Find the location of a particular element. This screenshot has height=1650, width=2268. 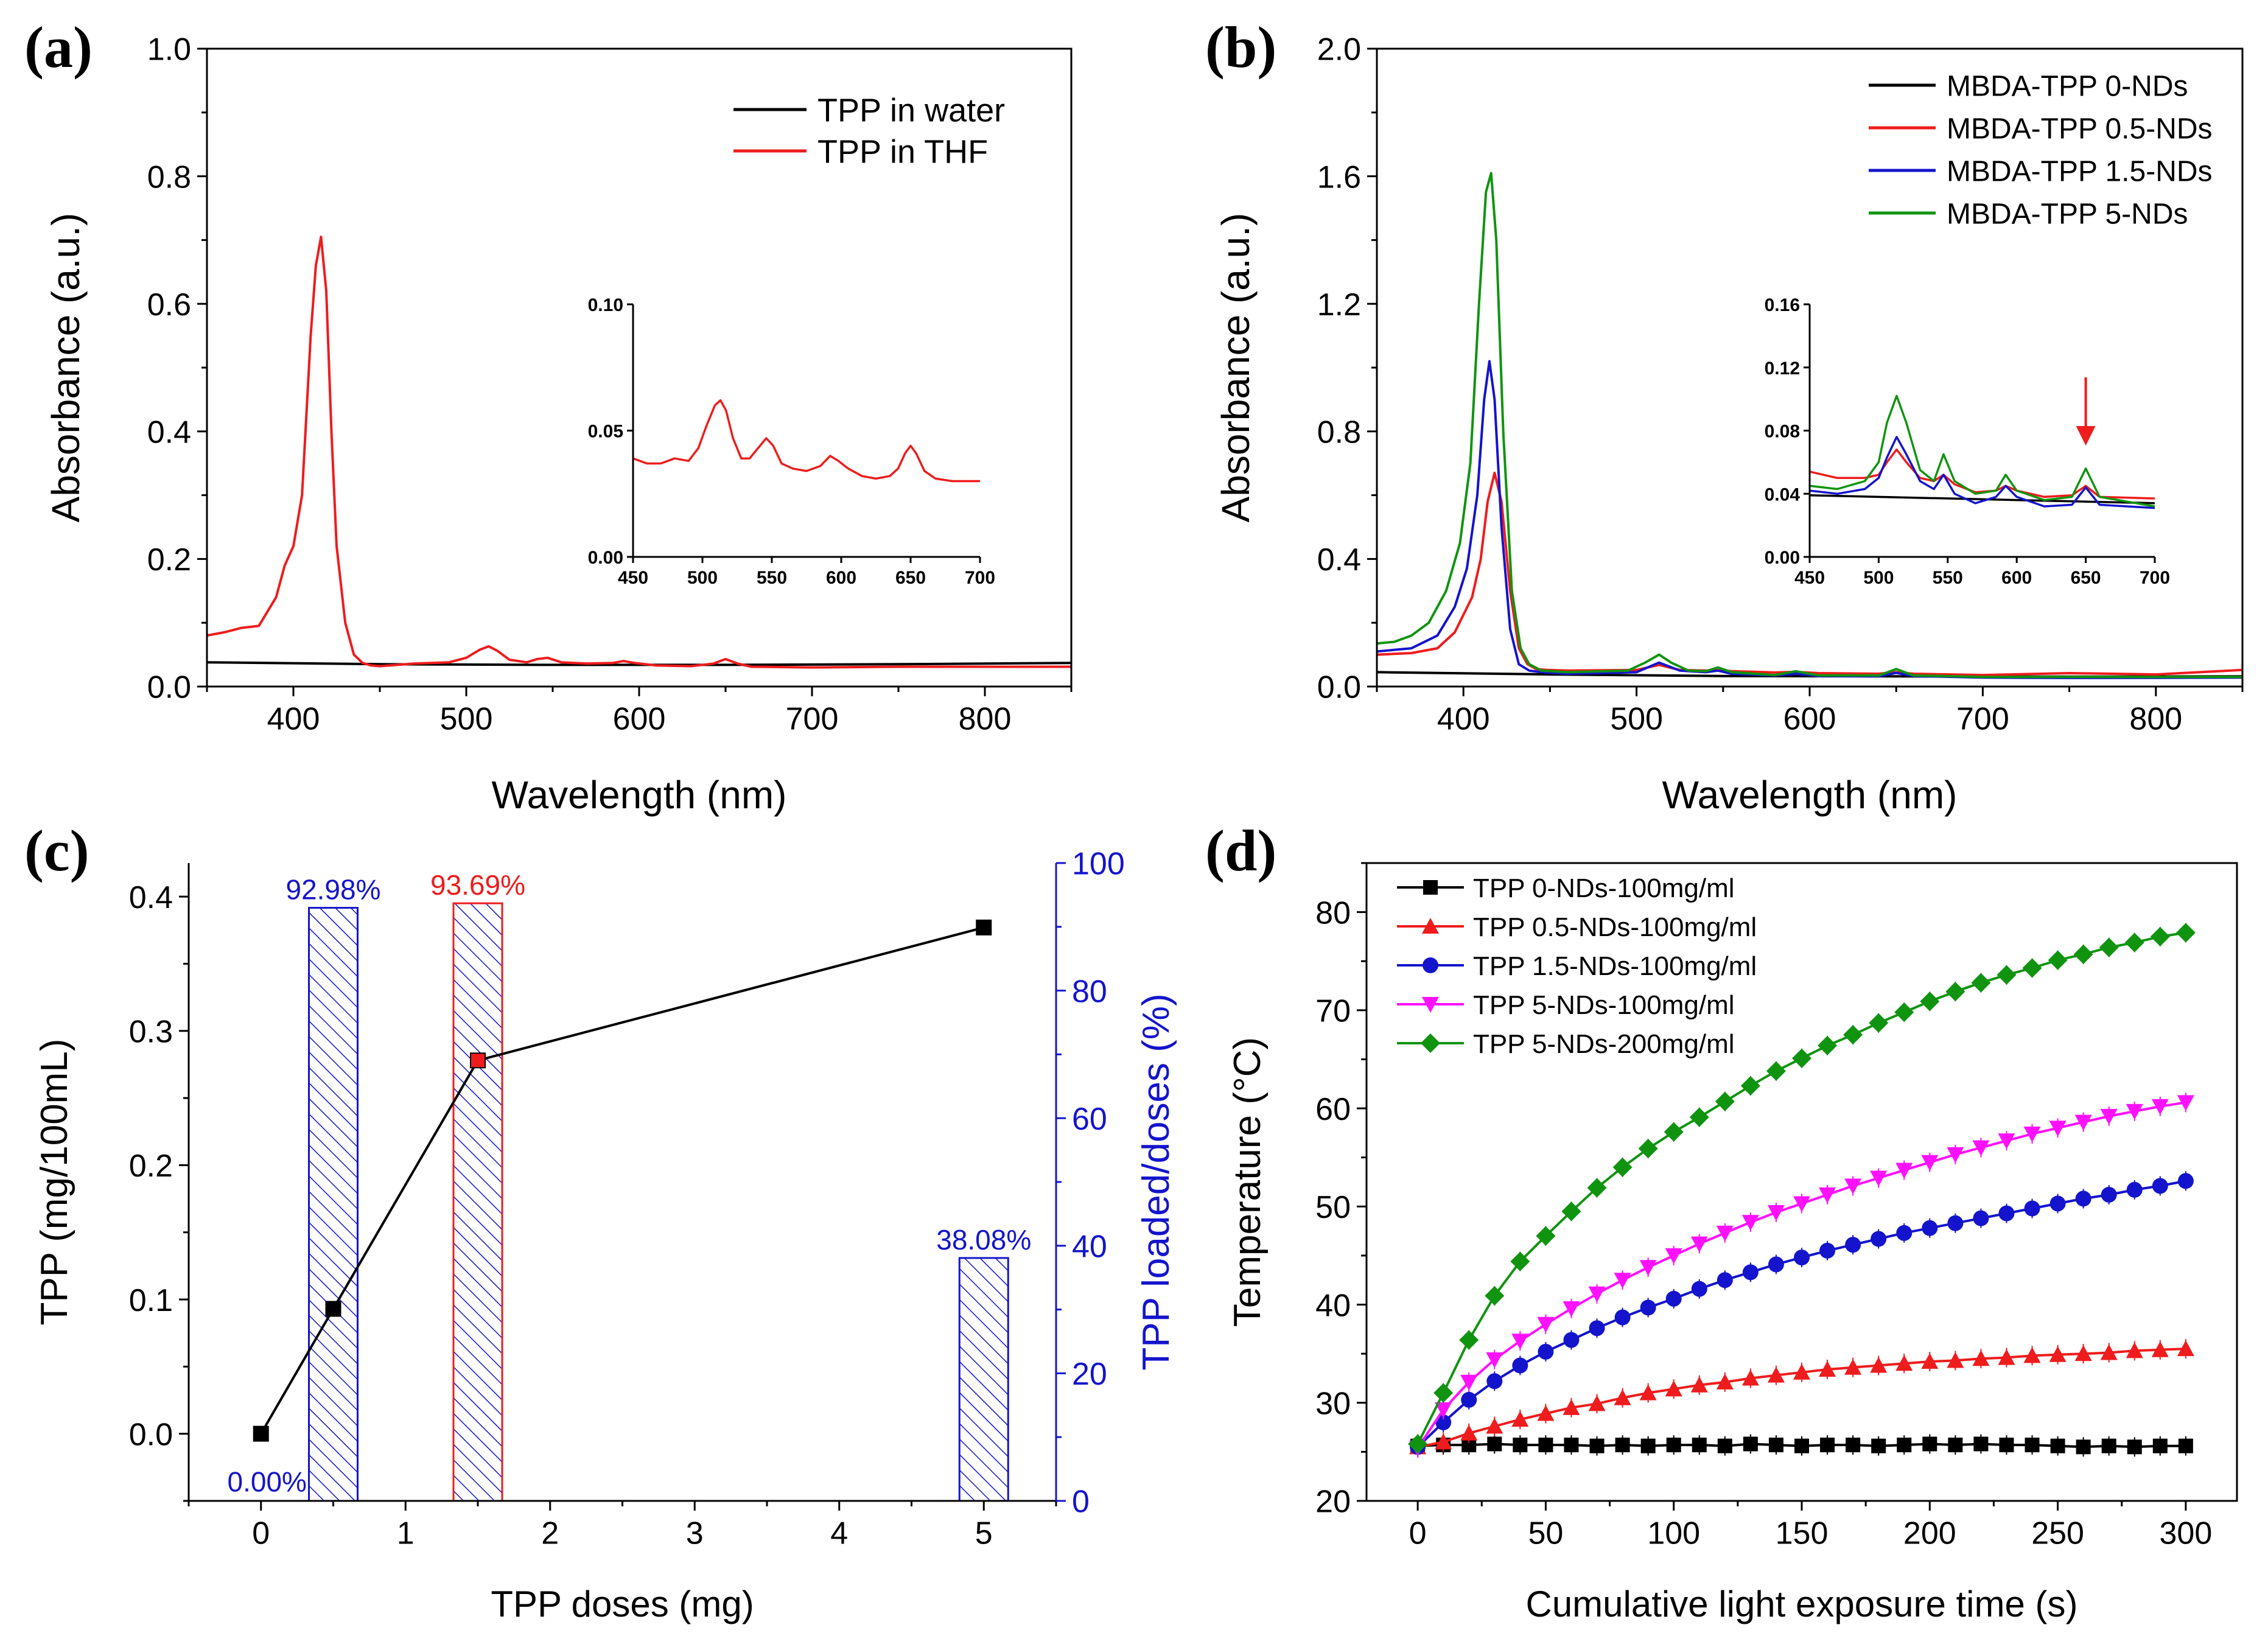

x-xtick-label: 700 is located at coordinates (1983, 719).